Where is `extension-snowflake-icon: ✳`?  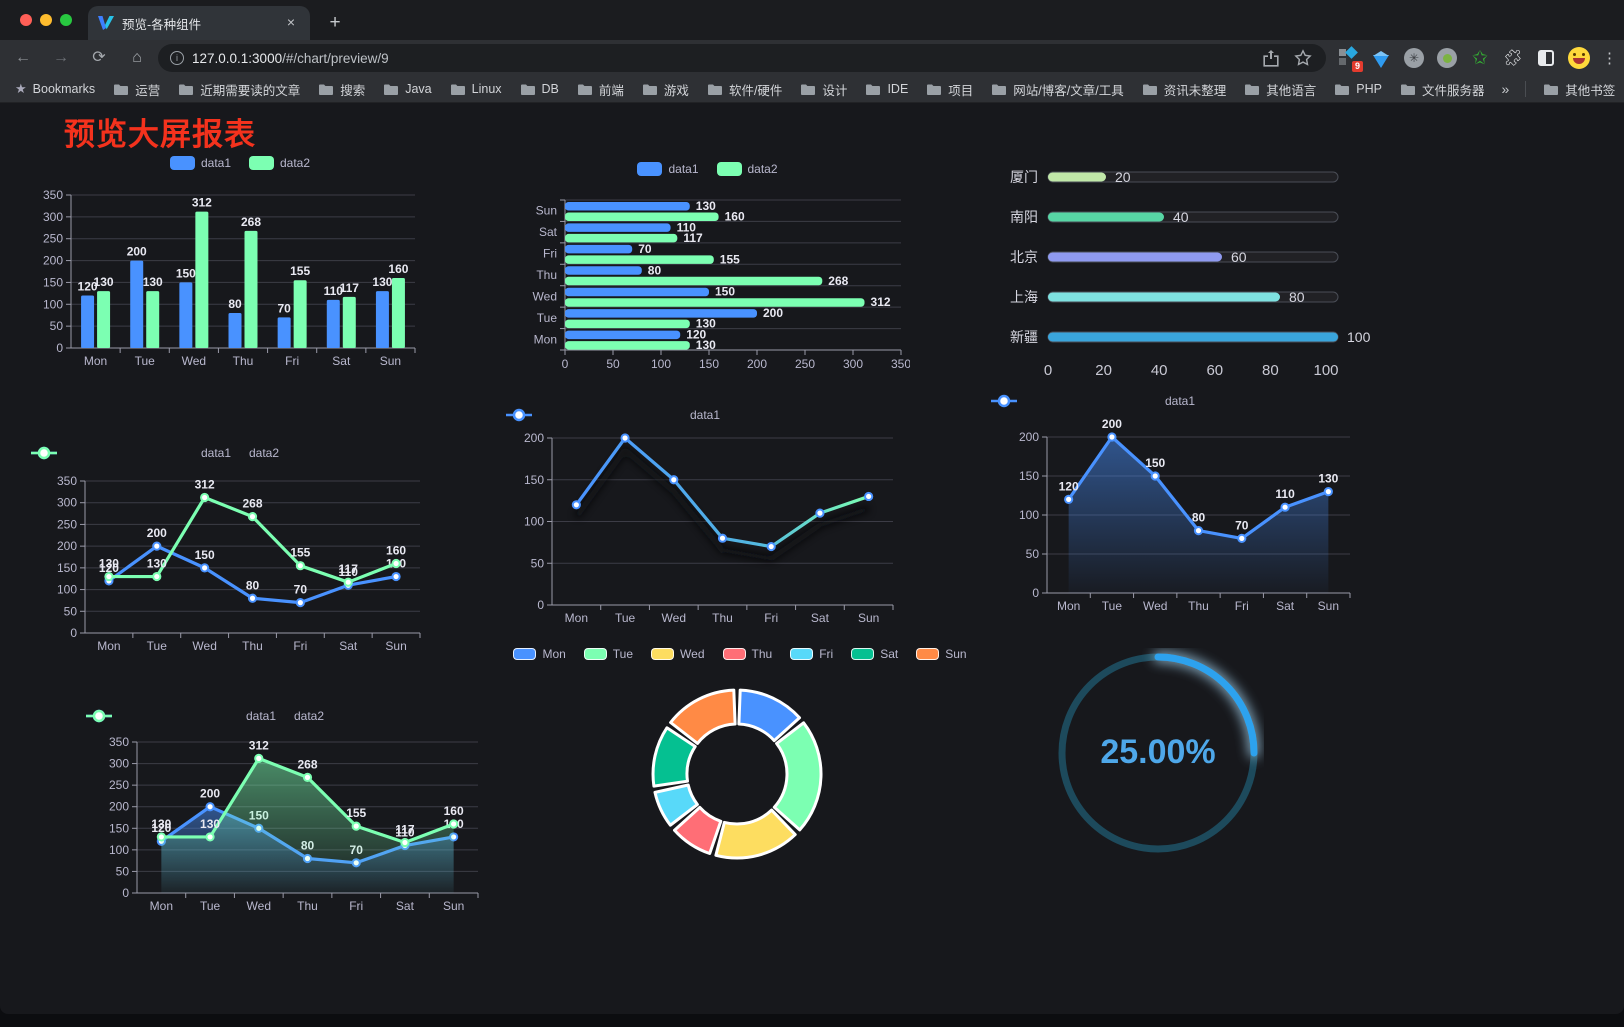
extension-snowflake-icon: ✳ is located at coordinates (1414, 58).